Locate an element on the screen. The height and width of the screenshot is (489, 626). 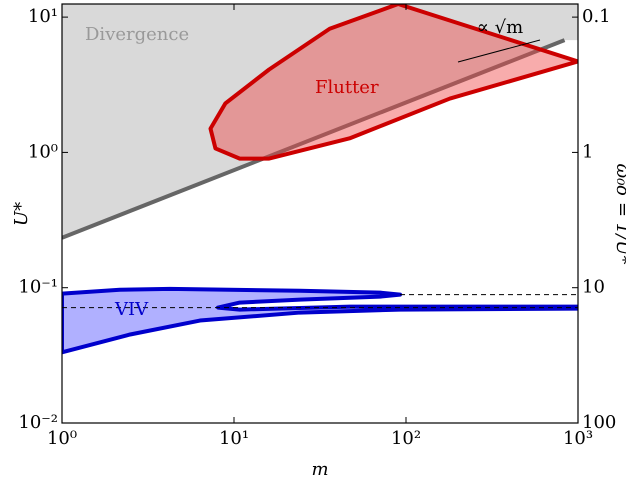
y-tick-label: 10¹ is located at coordinates (43, 16).